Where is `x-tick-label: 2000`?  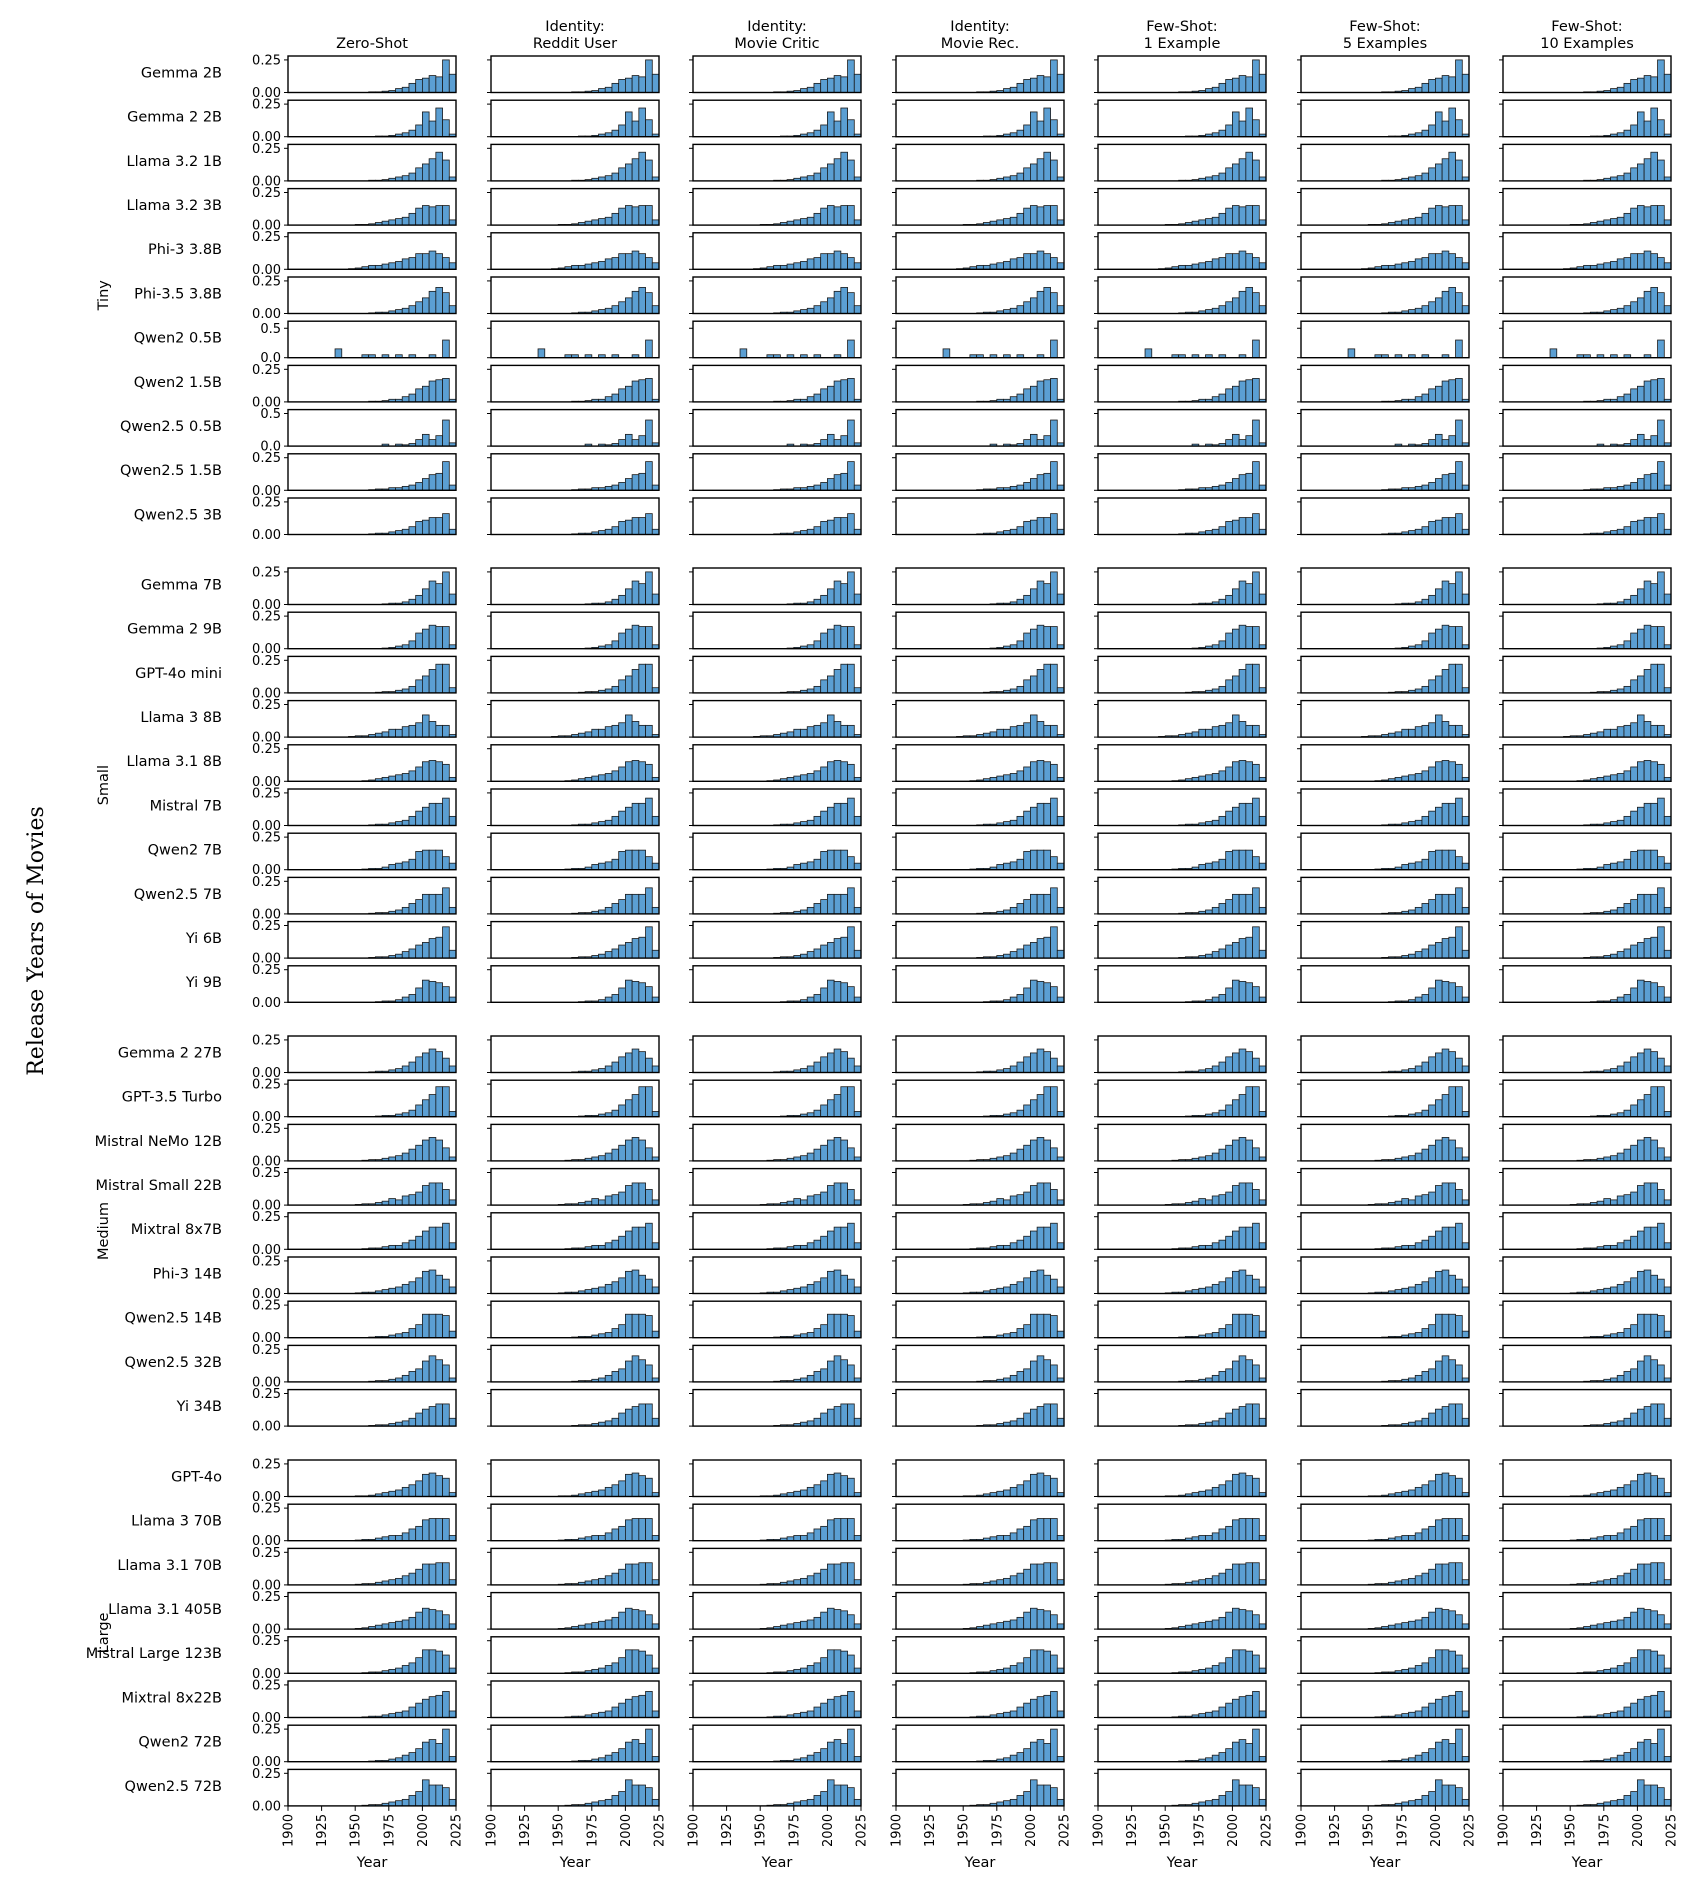
x-tick-label: 2000 is located at coordinates (1638, 1830).